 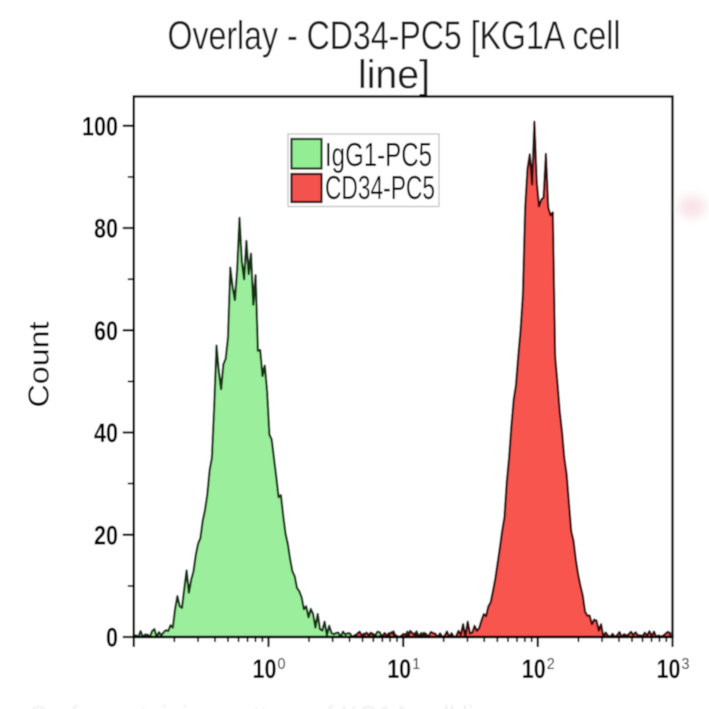 I want to click on svg-text: 3, so click(x=686, y=664).